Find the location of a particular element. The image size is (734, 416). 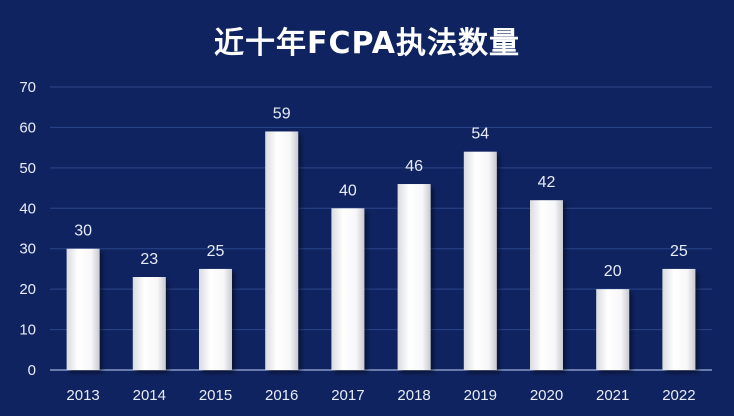

x-tick-label: 2013 is located at coordinates (82, 395).